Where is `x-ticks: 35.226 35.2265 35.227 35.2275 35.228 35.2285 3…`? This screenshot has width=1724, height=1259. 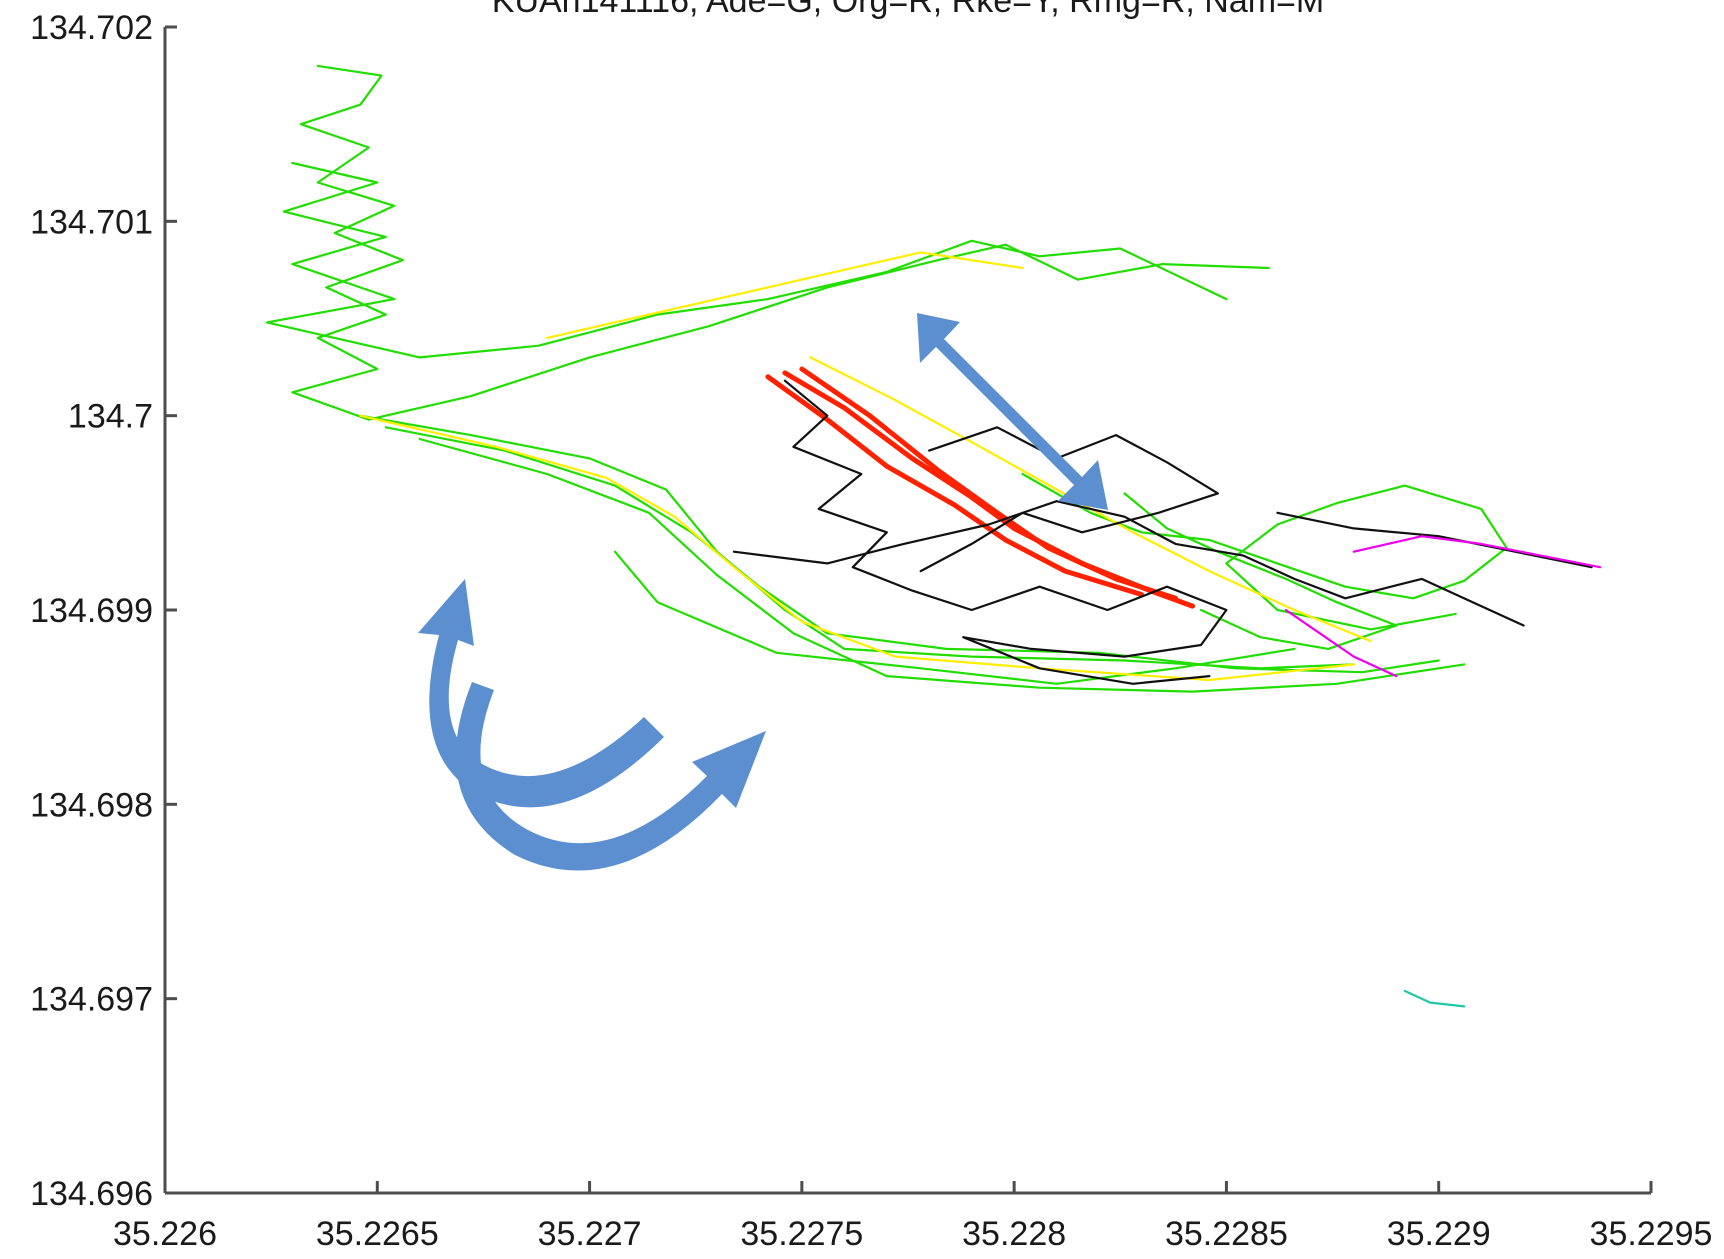
x-ticks: 35.226 35.2265 35.227 35.2275 35.228 35.2285 3… is located at coordinates (912, 1217).